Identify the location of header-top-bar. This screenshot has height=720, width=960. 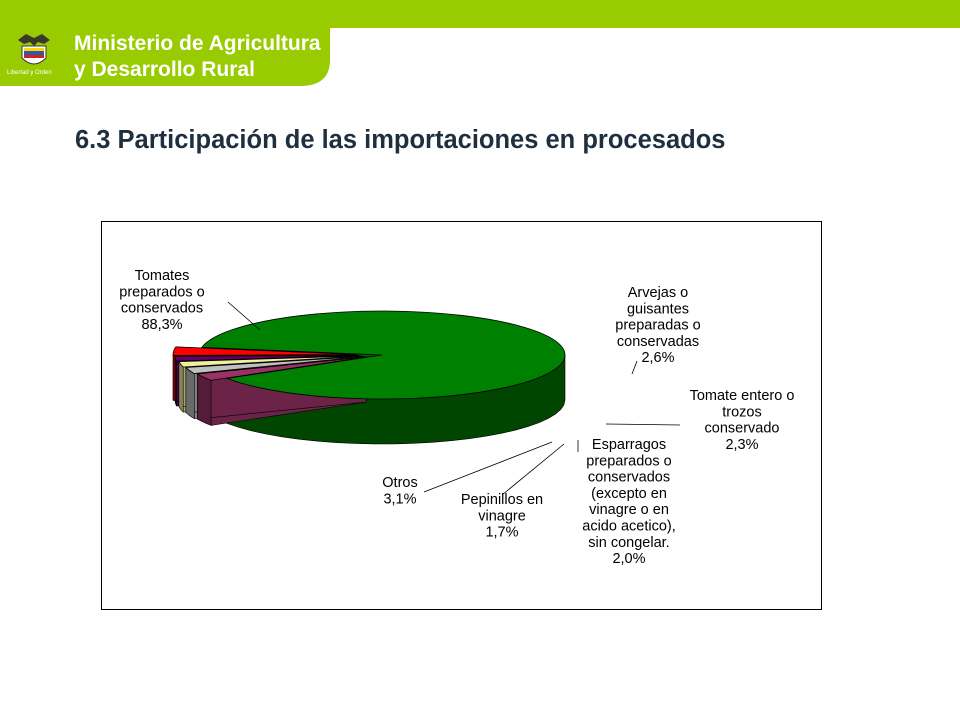
(480, 14).